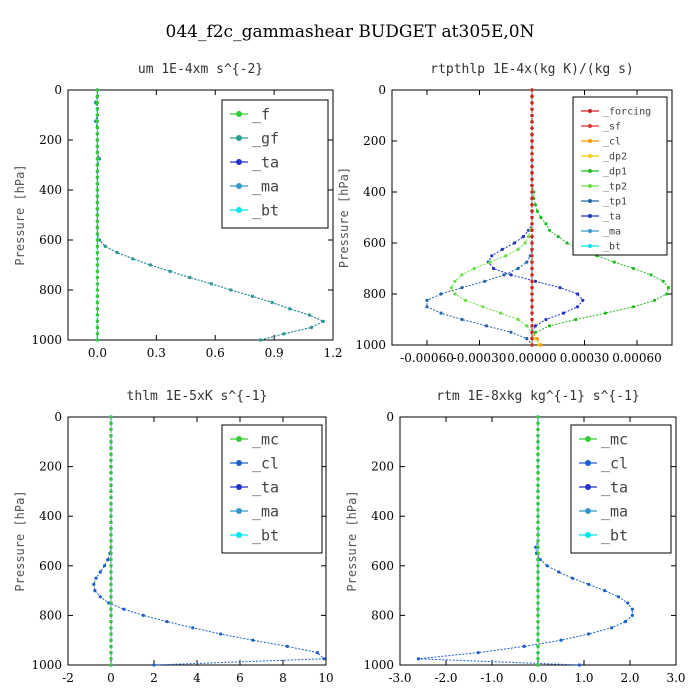 The image size is (700, 700). Describe the element at coordinates (374, 192) in the screenshot. I see `y-tick-label: 400` at that location.